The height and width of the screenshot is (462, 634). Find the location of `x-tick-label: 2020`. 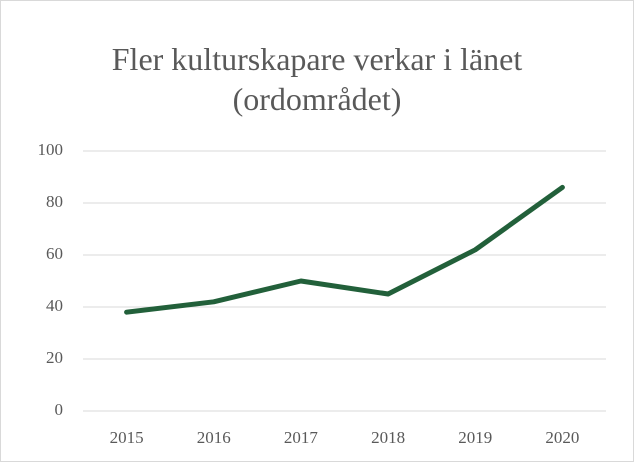

x-tick-label: 2020 is located at coordinates (562, 437).